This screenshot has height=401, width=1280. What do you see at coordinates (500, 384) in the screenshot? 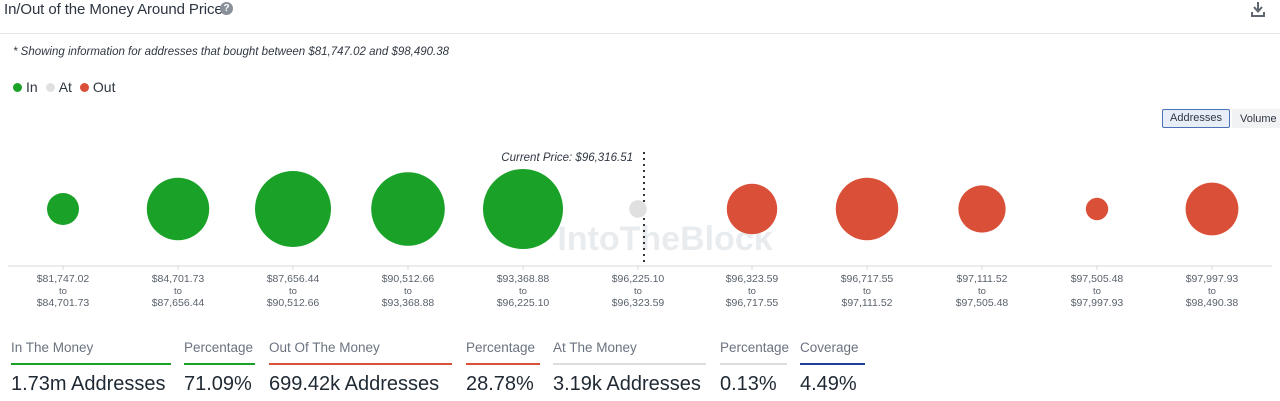
I see `stat-value: 28.78%` at bounding box center [500, 384].